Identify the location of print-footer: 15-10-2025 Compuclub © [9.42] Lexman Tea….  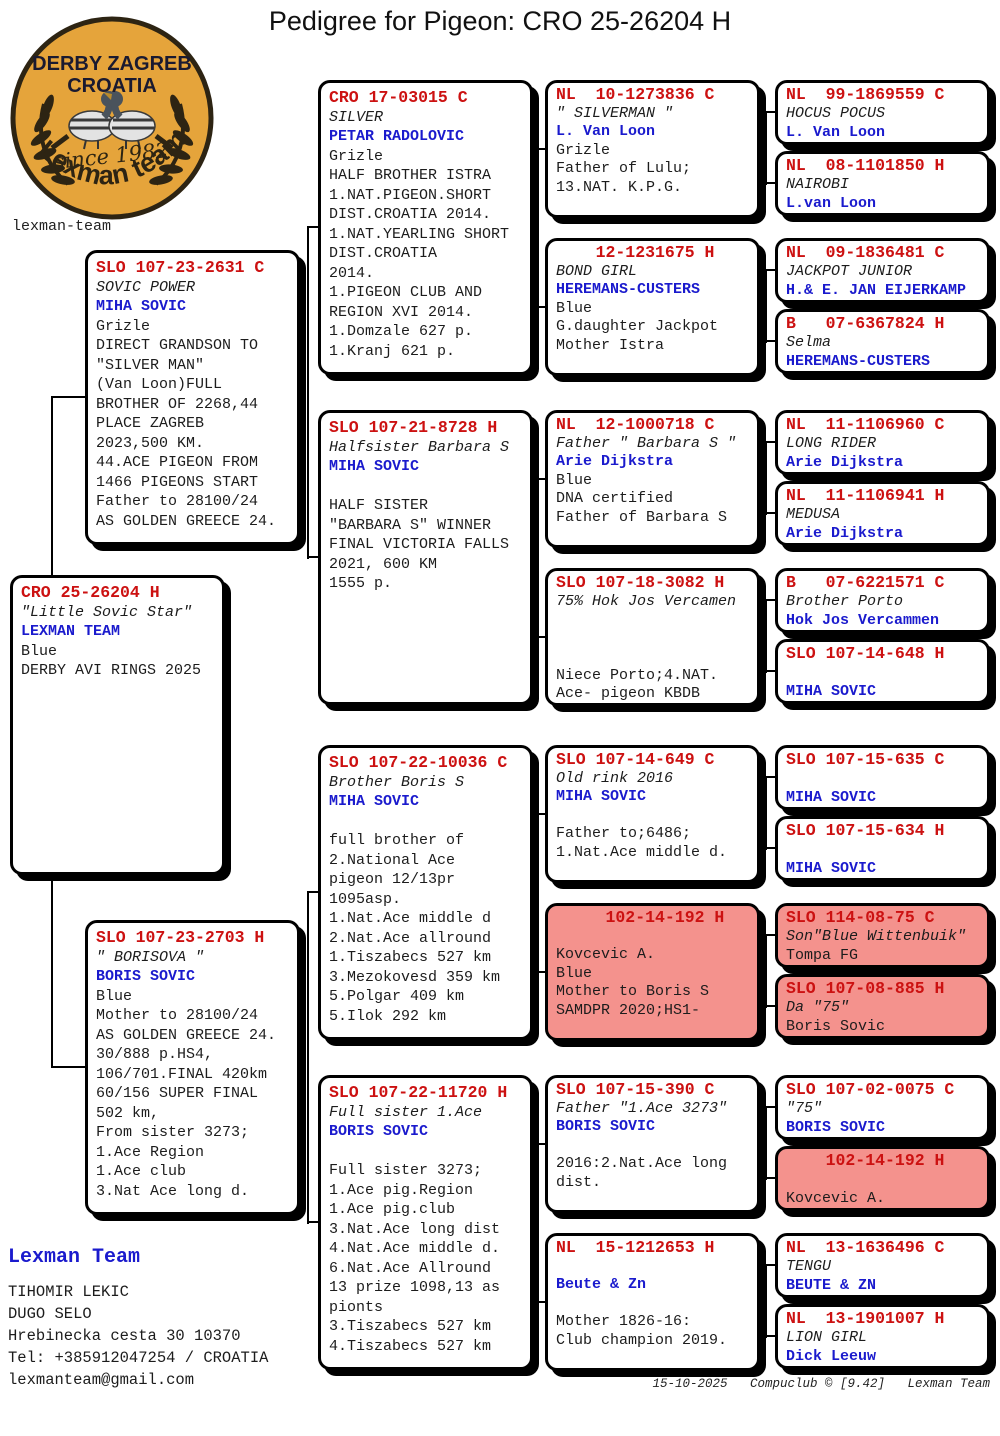
(821, 1384).